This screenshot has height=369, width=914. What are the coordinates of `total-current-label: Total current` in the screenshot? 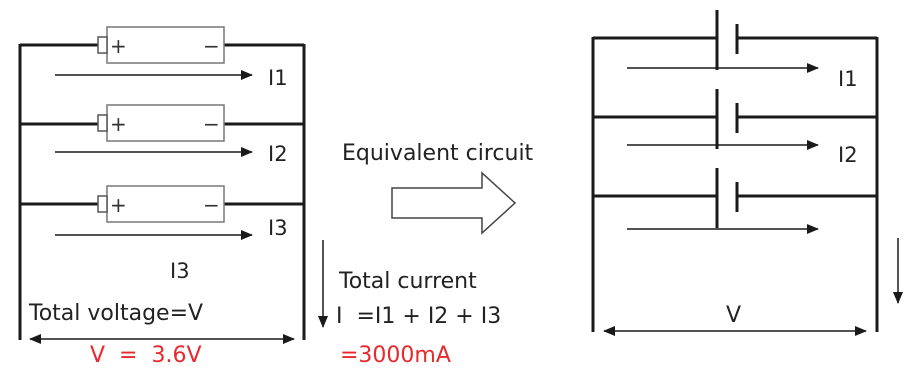 It's located at (407, 281).